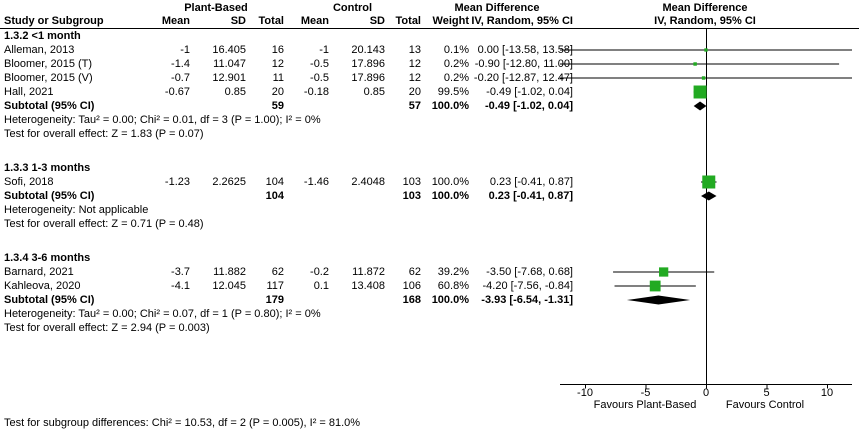 This screenshot has width=859, height=432. I want to click on plot-method-header: IV, Random, 95% CI, so click(705, 21).